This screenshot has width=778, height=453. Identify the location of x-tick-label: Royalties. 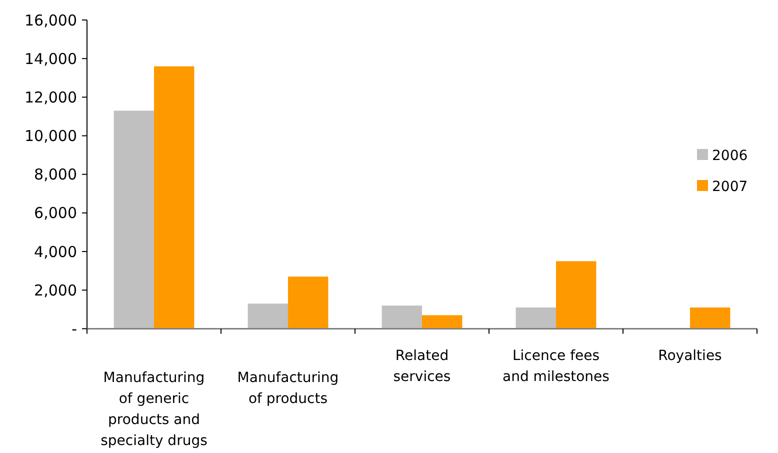
(690, 356).